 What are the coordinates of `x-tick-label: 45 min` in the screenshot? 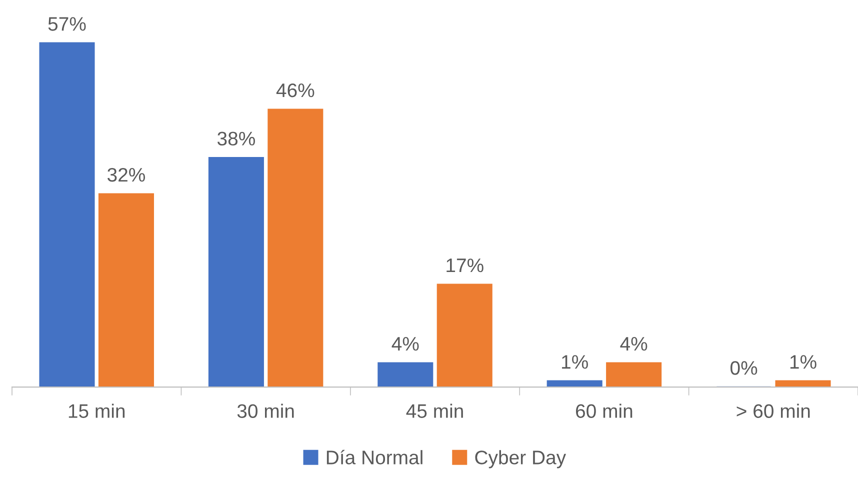 It's located at (434, 411).